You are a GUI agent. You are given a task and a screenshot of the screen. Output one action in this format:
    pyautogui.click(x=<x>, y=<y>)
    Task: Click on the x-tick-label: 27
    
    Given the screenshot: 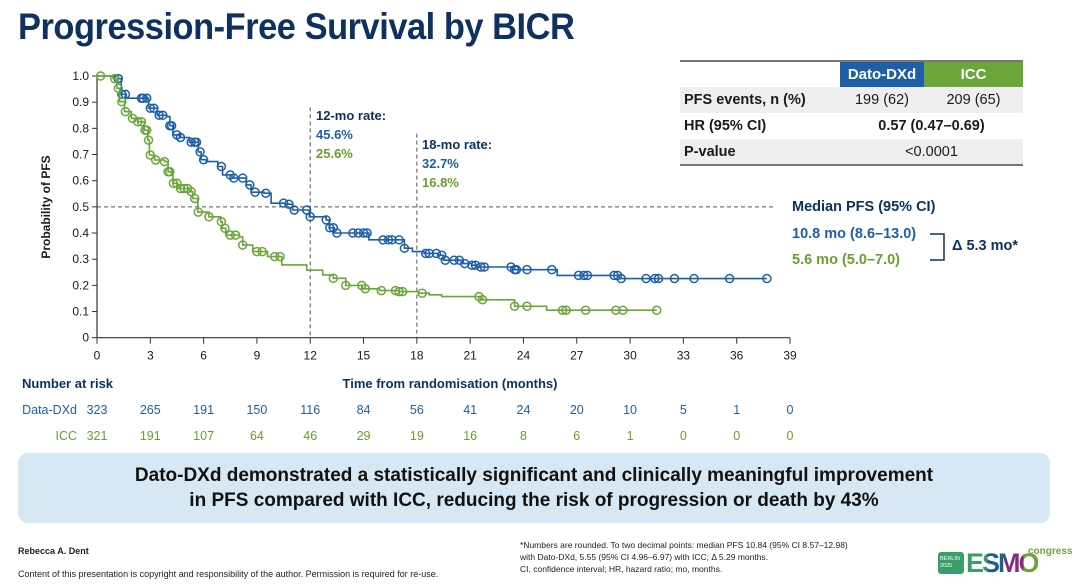 What is the action you would take?
    pyautogui.click(x=577, y=356)
    